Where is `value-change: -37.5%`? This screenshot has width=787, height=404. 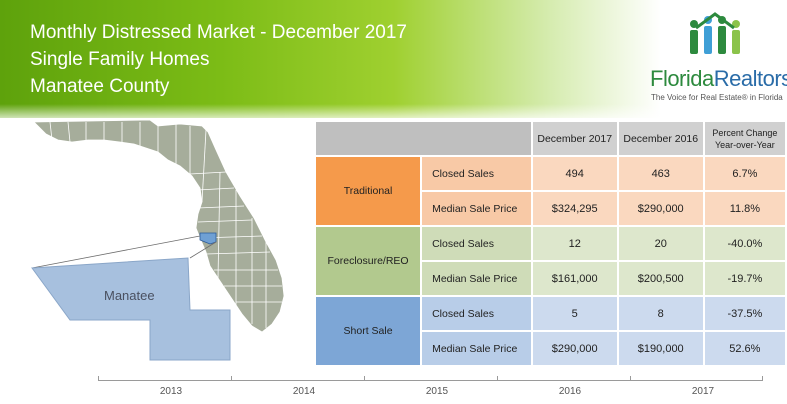
value-change: -37.5% is located at coordinates (744, 313).